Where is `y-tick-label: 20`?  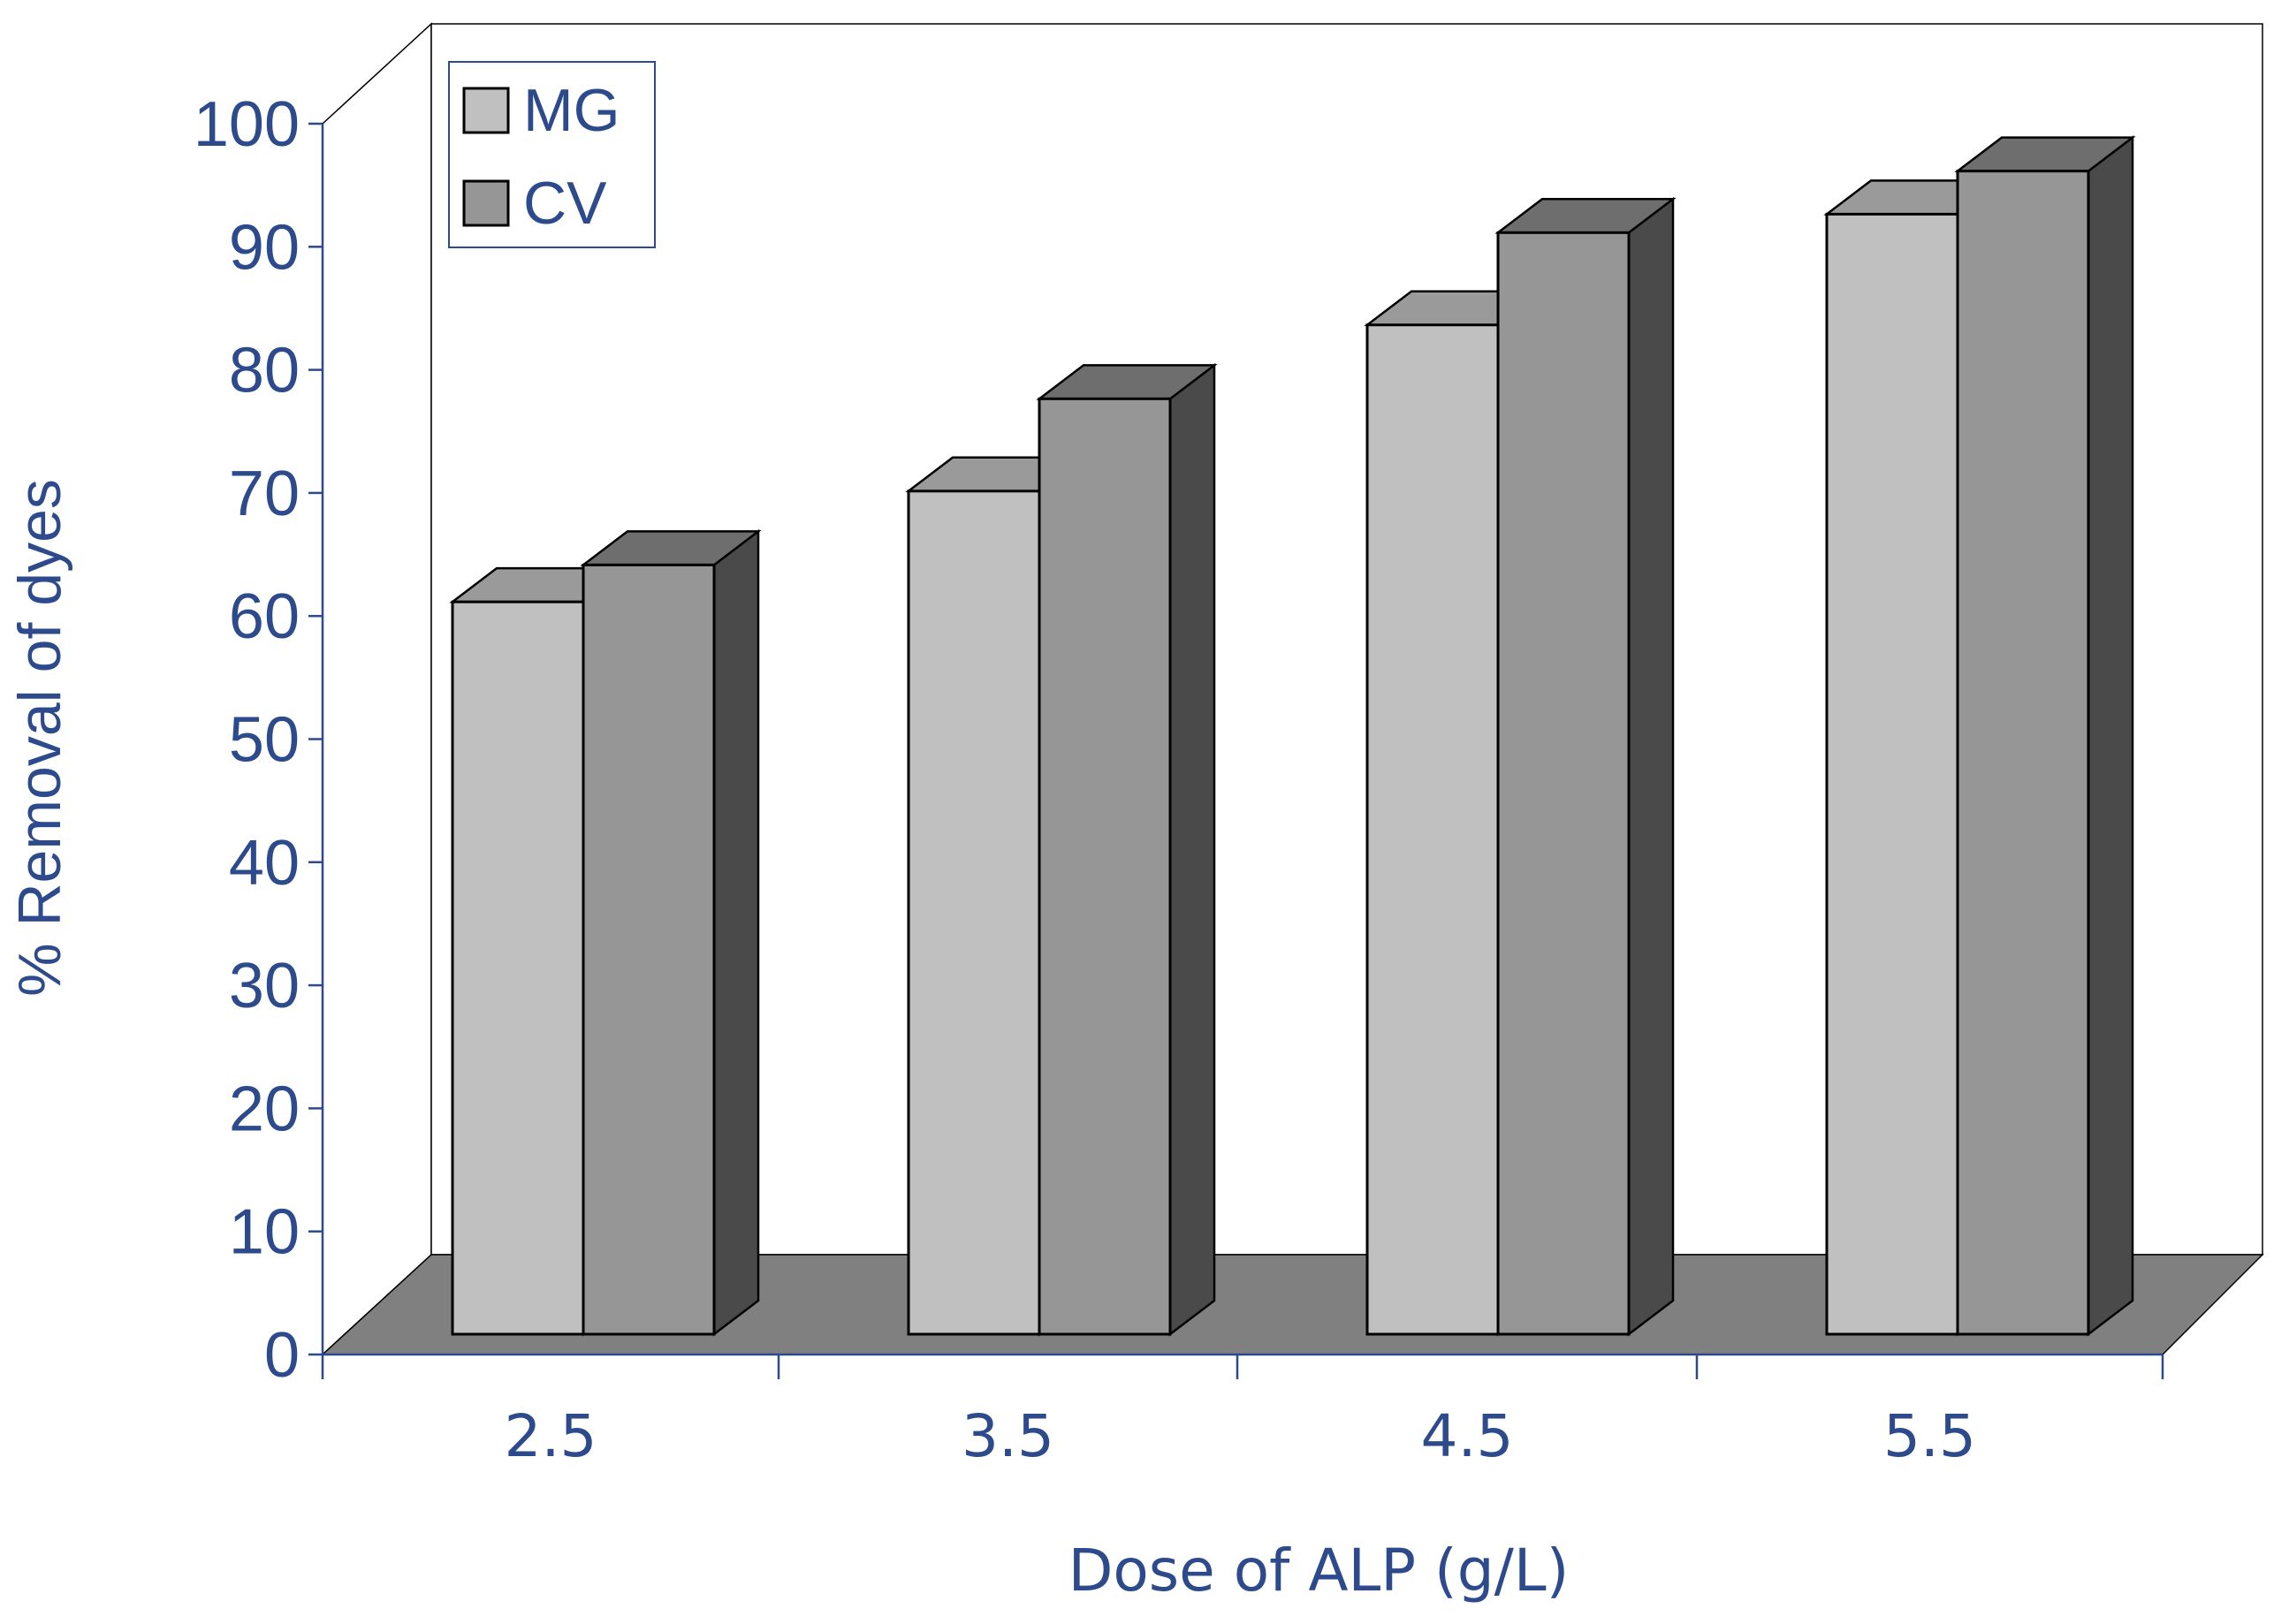 y-tick-label: 20 is located at coordinates (264, 1109).